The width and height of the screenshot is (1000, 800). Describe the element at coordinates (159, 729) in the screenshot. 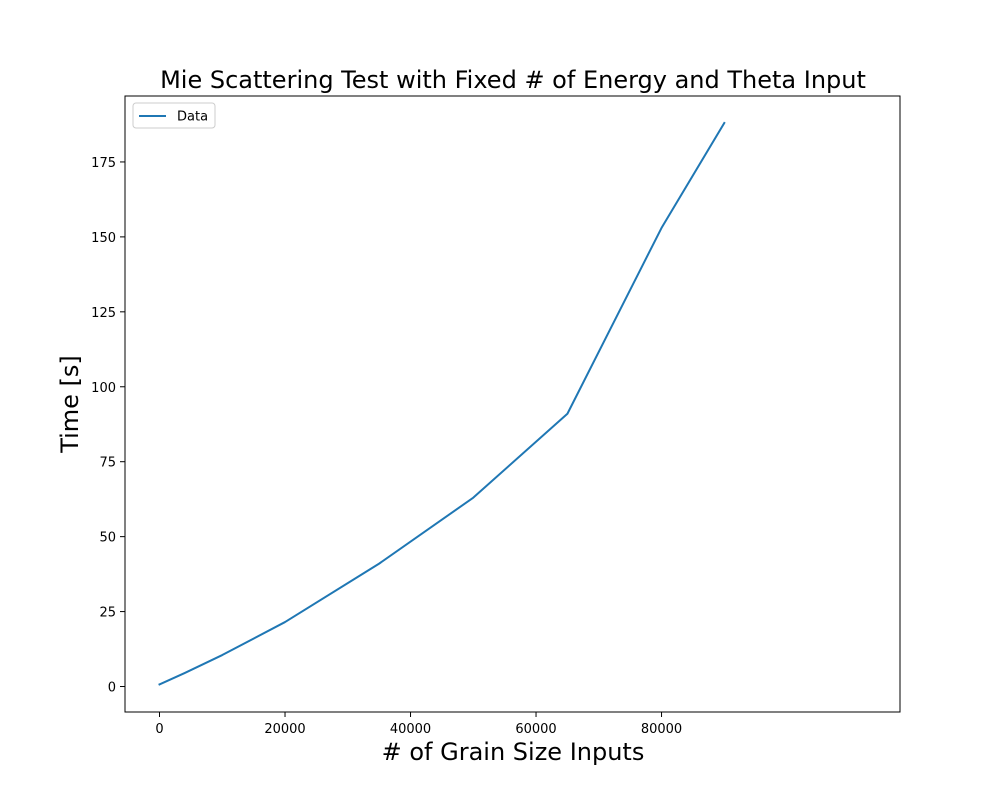

I see `x-tick-label: 0` at that location.